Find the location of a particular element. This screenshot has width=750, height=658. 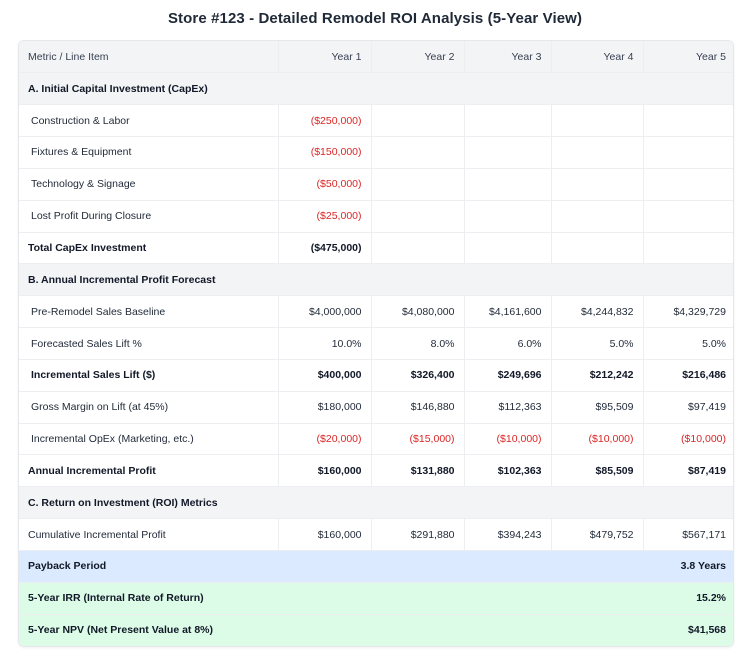

cell-year-5: $216,486 is located at coordinates (688, 375).